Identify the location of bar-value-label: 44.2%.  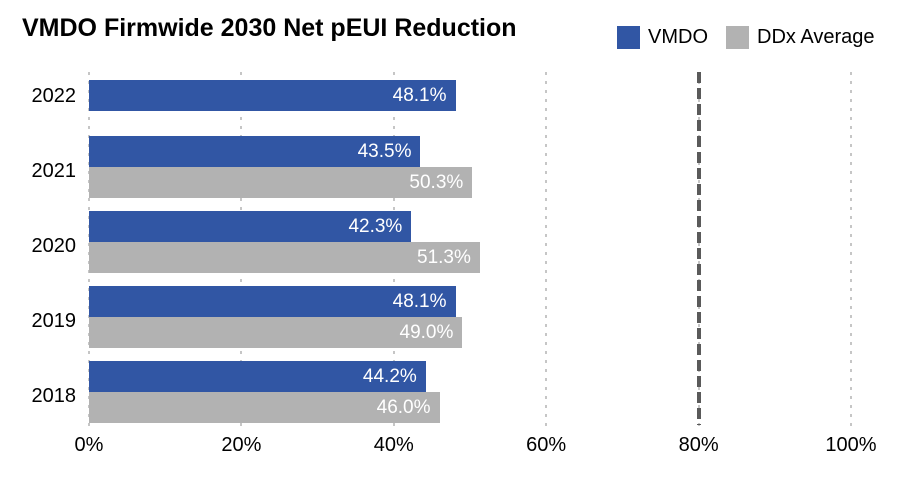
(389, 376).